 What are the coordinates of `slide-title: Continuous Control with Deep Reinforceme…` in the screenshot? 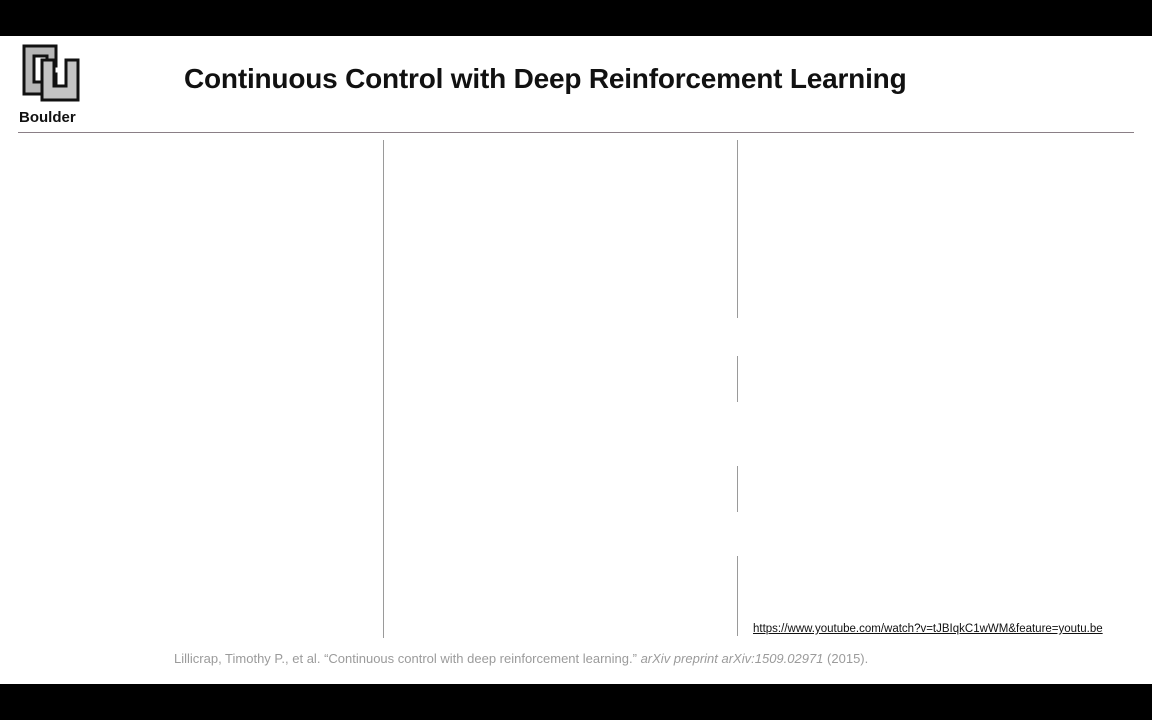 It's located at (545, 78).